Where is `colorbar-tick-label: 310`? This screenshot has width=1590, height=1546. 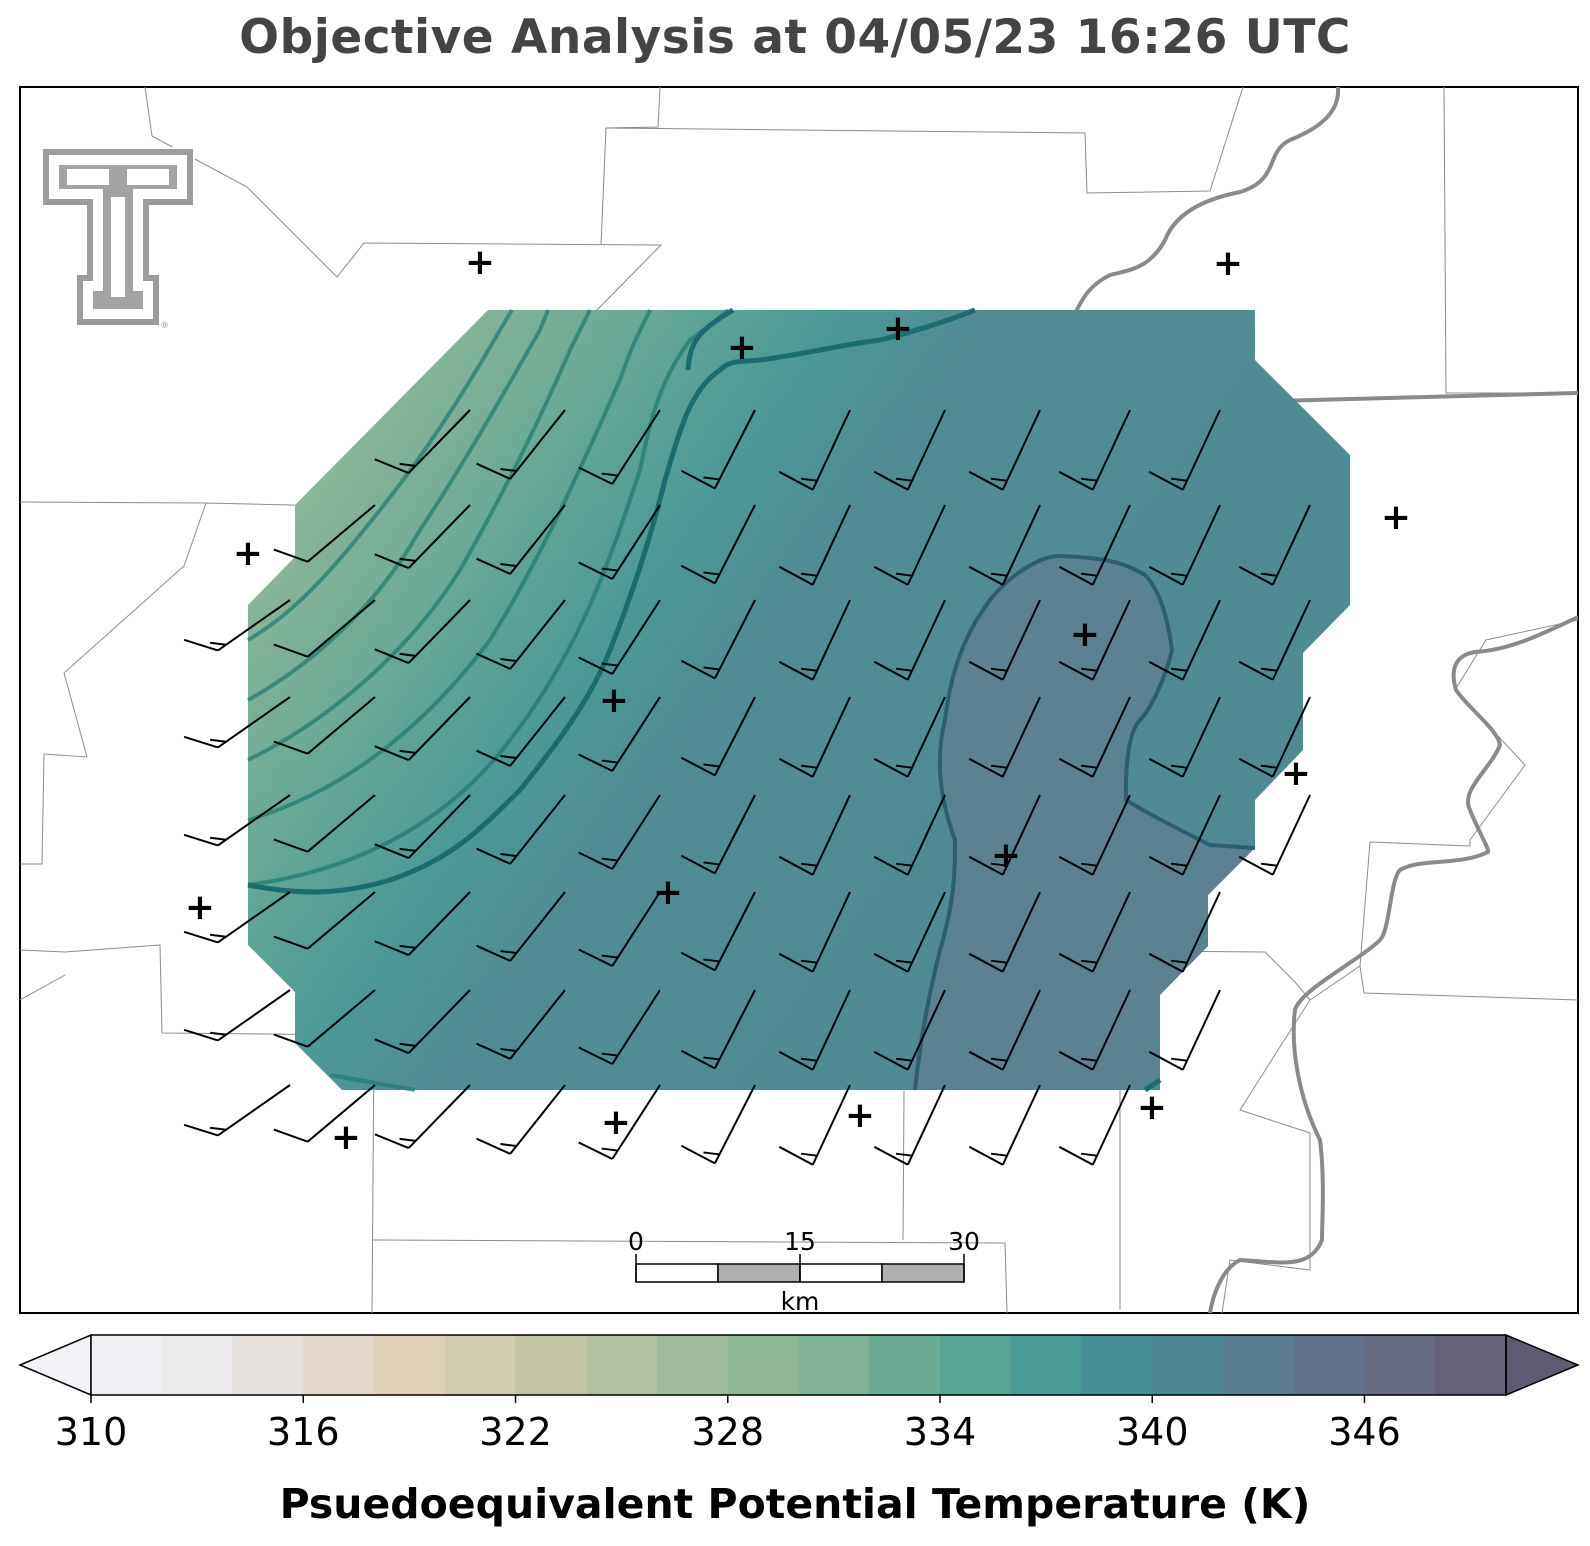
colorbar-tick-label: 310 is located at coordinates (91, 1432).